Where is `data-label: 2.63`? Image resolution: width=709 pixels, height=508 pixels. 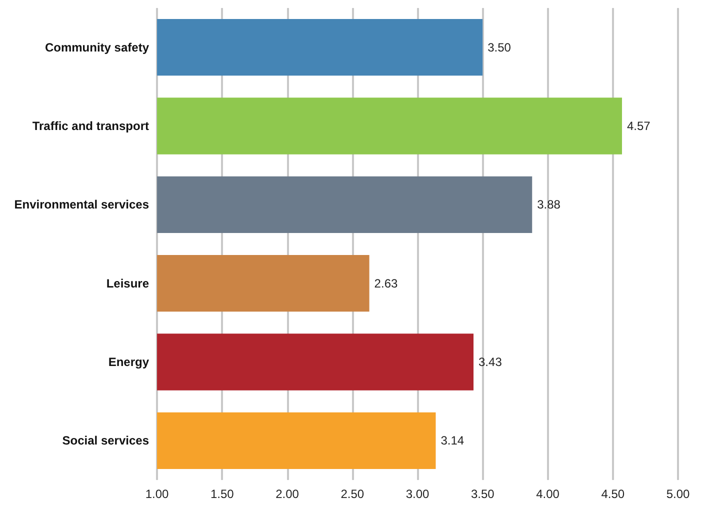
data-label: 2.63 is located at coordinates (386, 283).